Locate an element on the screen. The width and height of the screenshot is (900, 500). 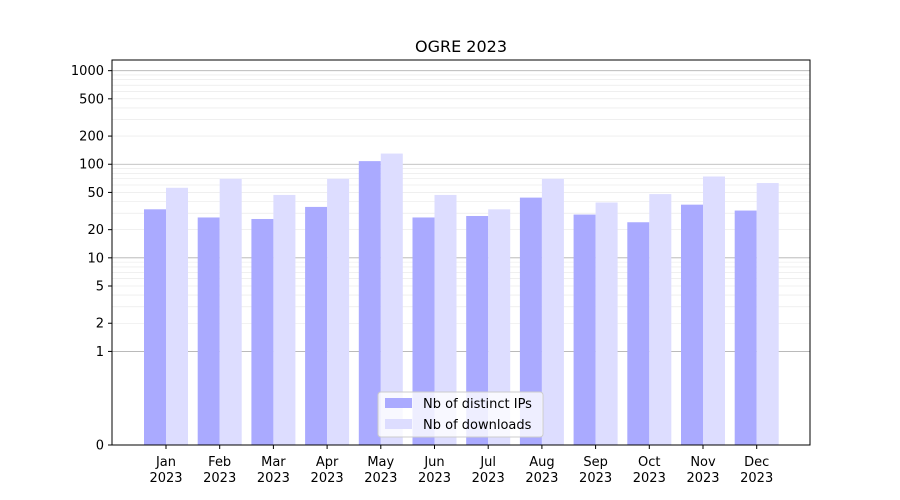
y-tick-label: 200 is located at coordinates (91, 137).